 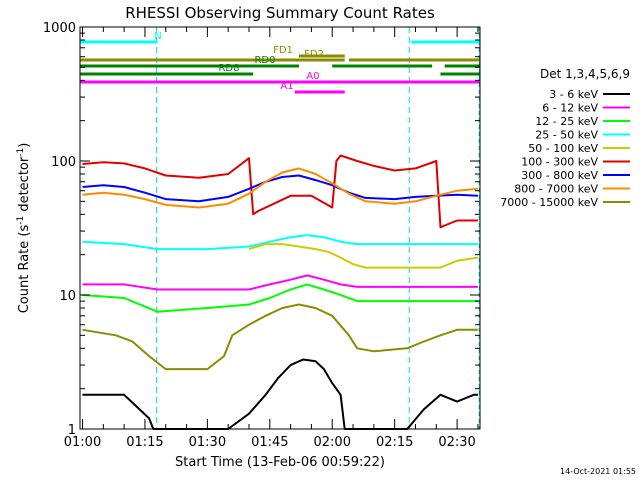 I want to click on y-tick-label: 100, so click(x=63, y=162).